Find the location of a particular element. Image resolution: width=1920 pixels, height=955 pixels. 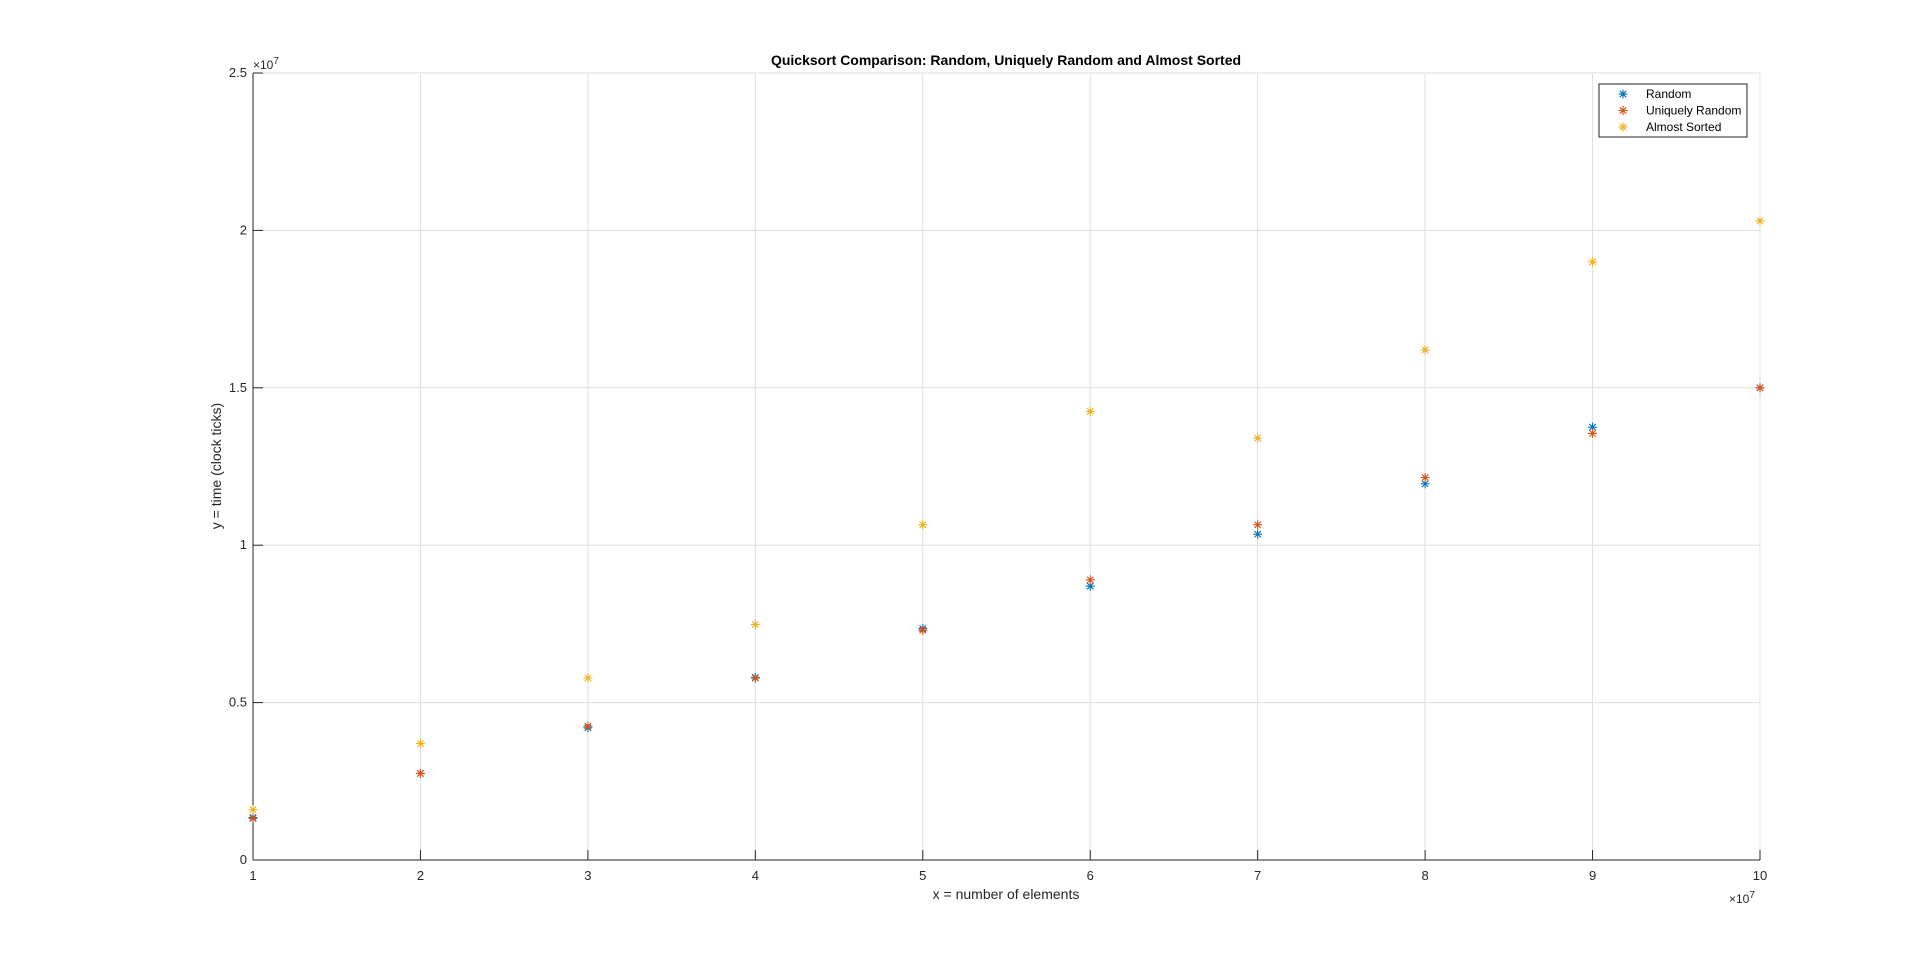

legend-label: Almost Sorted is located at coordinates (1683, 127).